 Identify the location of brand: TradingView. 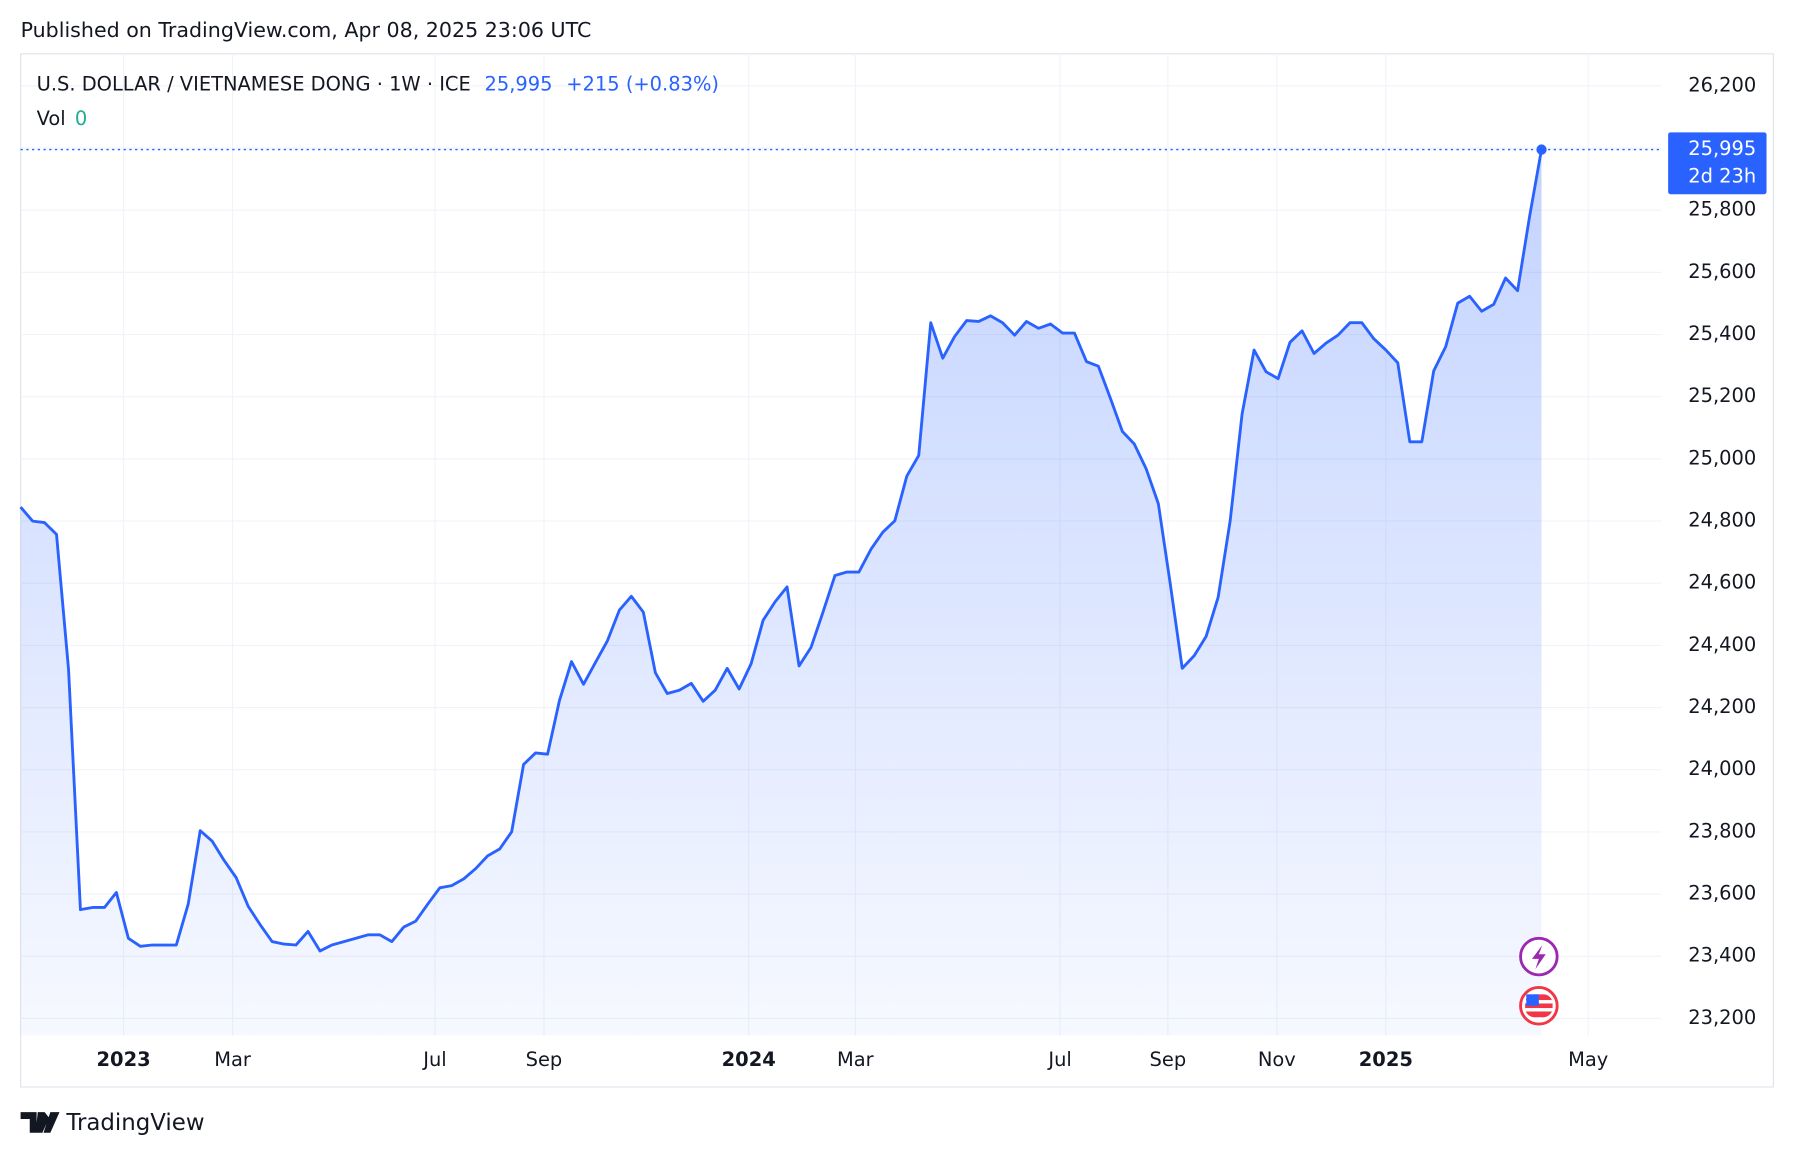
(134, 1123).